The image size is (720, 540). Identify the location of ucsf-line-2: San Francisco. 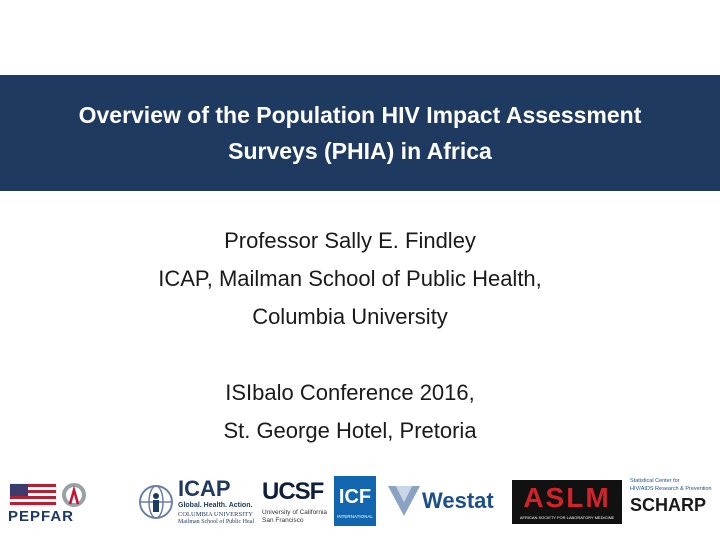
(283, 520).